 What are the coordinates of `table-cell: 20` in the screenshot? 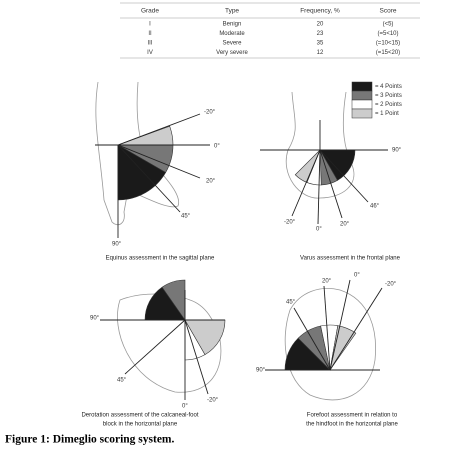 It's located at (320, 25).